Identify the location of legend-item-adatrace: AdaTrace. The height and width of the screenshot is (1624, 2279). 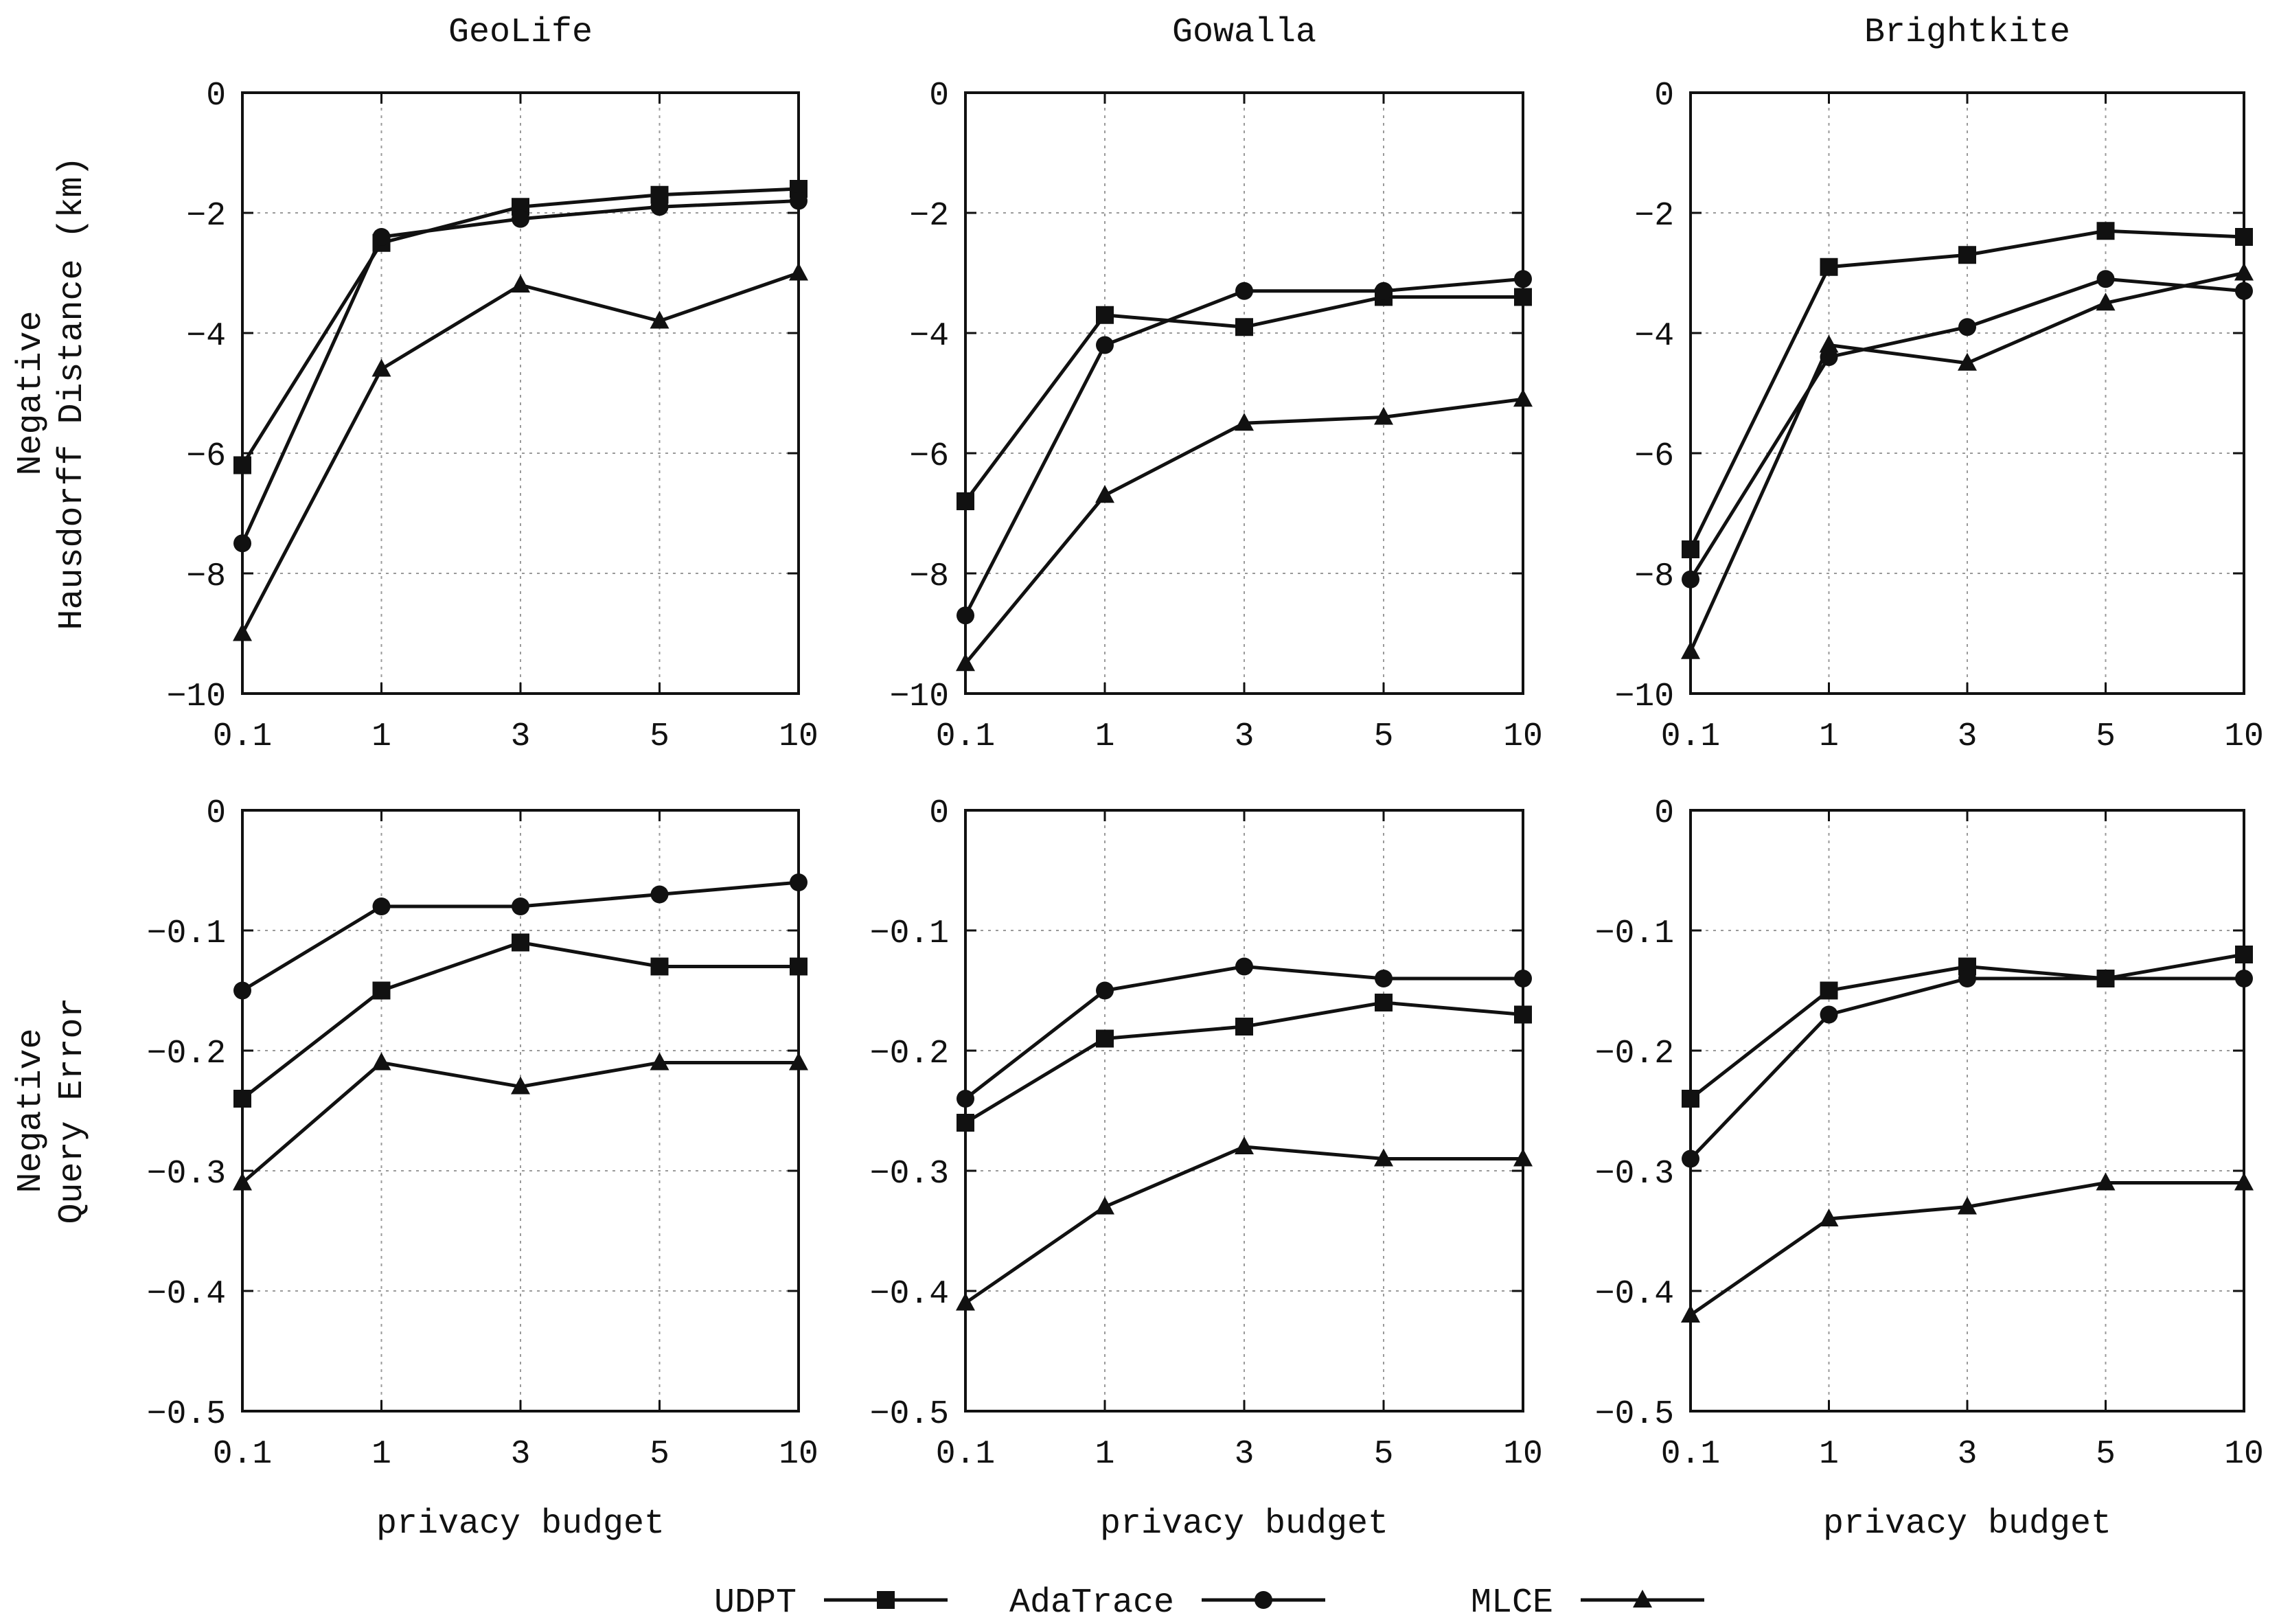
(1167, 1603).